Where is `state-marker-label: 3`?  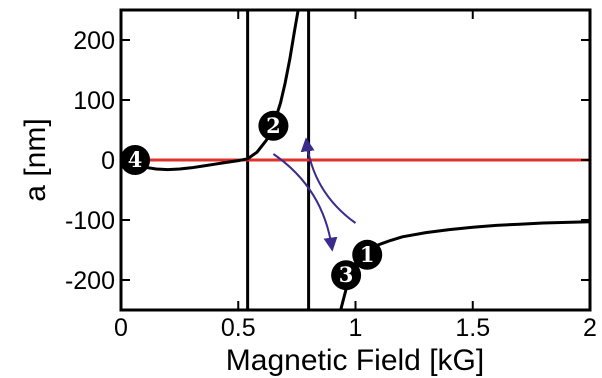 state-marker-label: 3 is located at coordinates (346, 274).